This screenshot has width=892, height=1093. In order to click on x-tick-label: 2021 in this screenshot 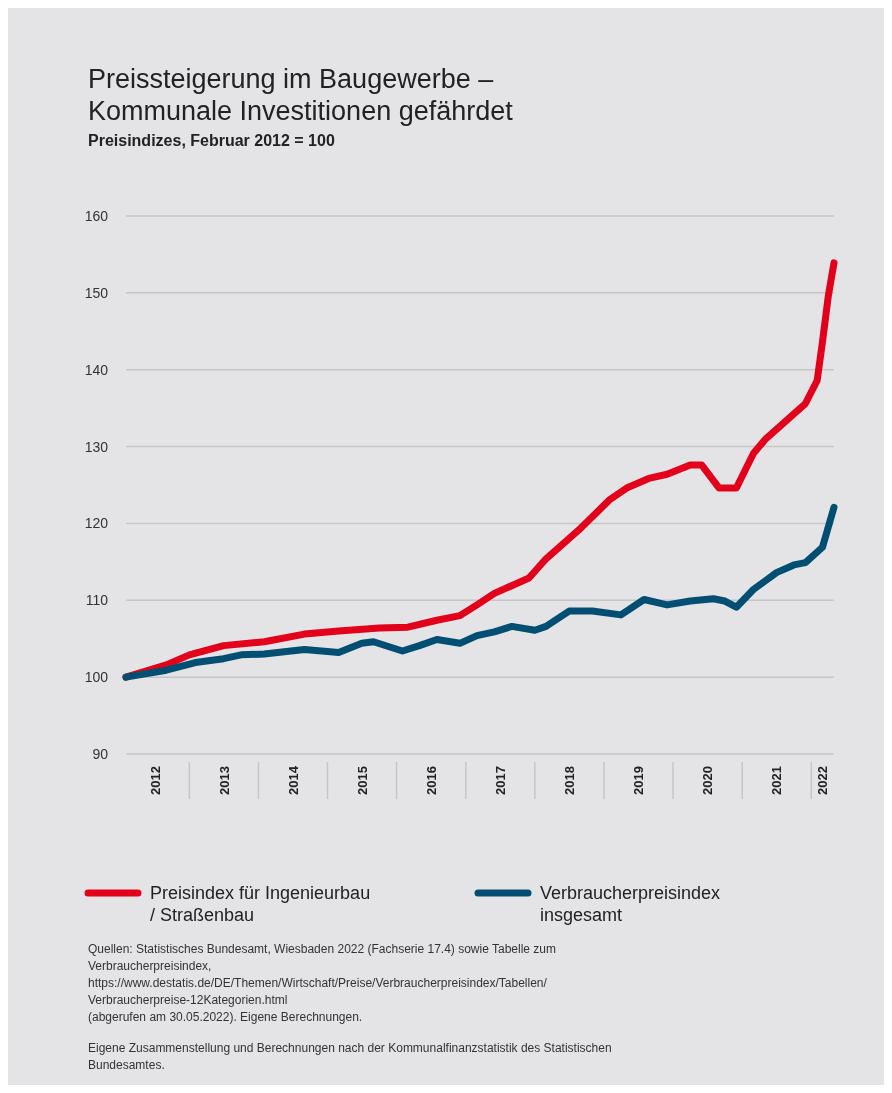, I will do `click(777, 780)`.